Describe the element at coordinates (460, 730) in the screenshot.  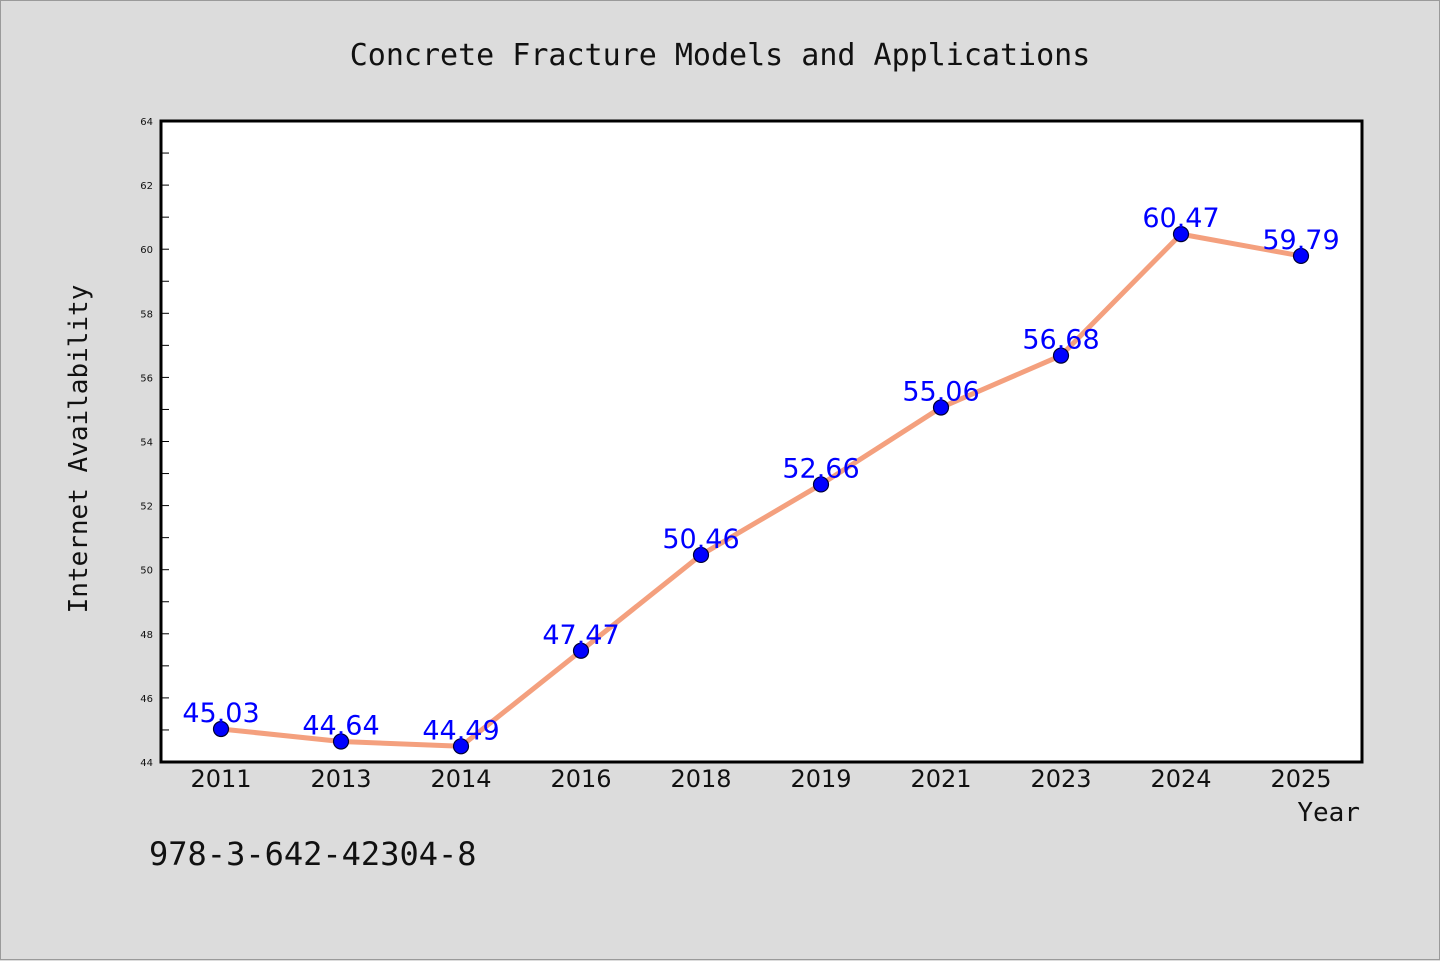
I see `data-label: 44.49` at that location.